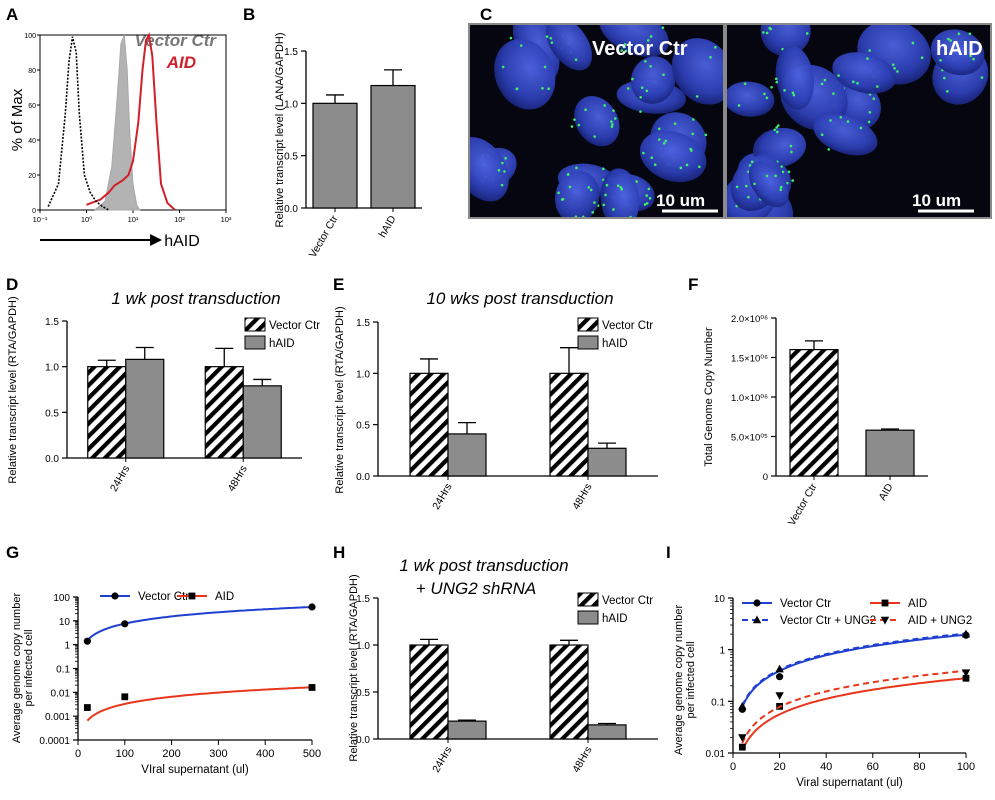  What do you see at coordinates (340, 399) in the screenshot?
I see `panel-e-ylabel: Relative transcript level (RTA/GAPDH)` at bounding box center [340, 399].